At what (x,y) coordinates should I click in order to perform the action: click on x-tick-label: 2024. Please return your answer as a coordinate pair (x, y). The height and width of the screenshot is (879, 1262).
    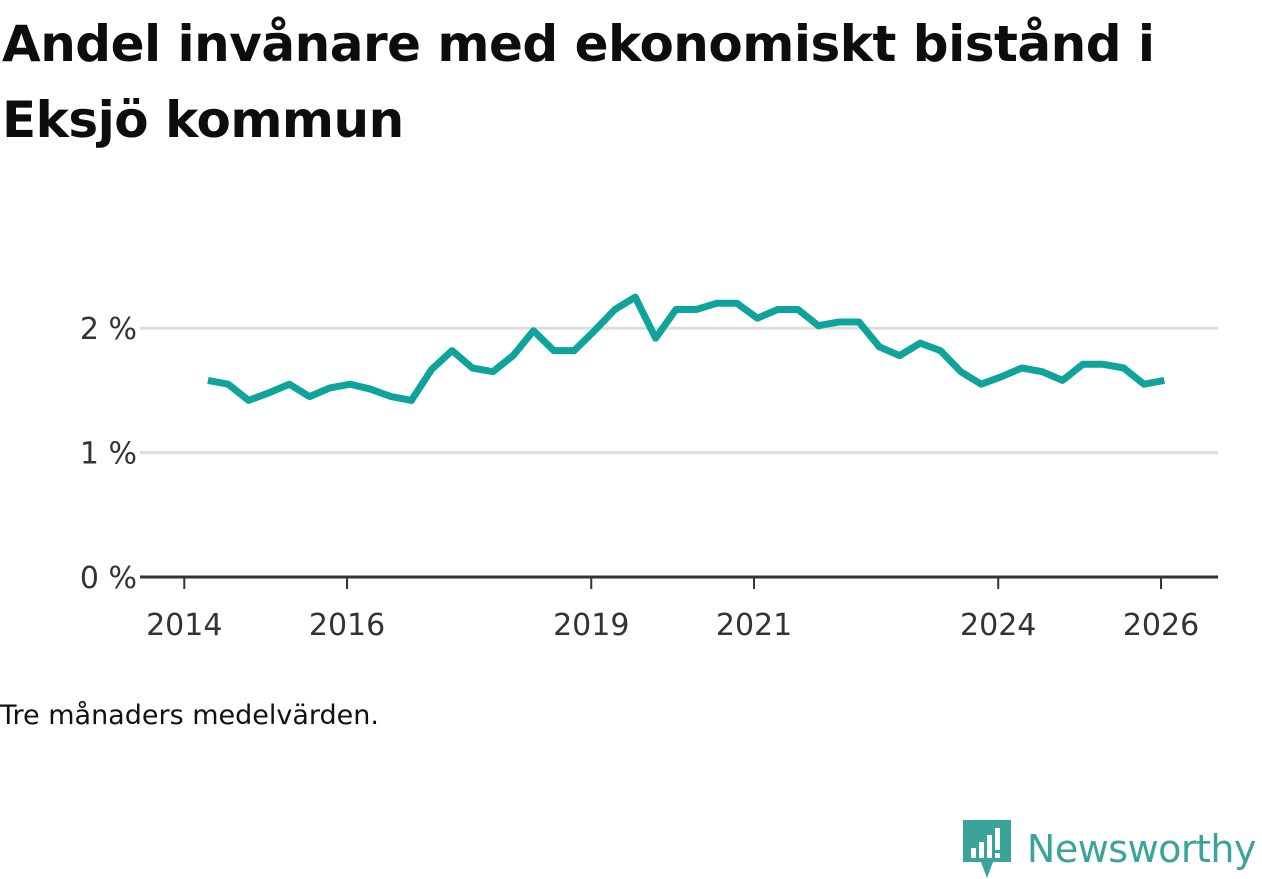
    Looking at the image, I should click on (998, 625).